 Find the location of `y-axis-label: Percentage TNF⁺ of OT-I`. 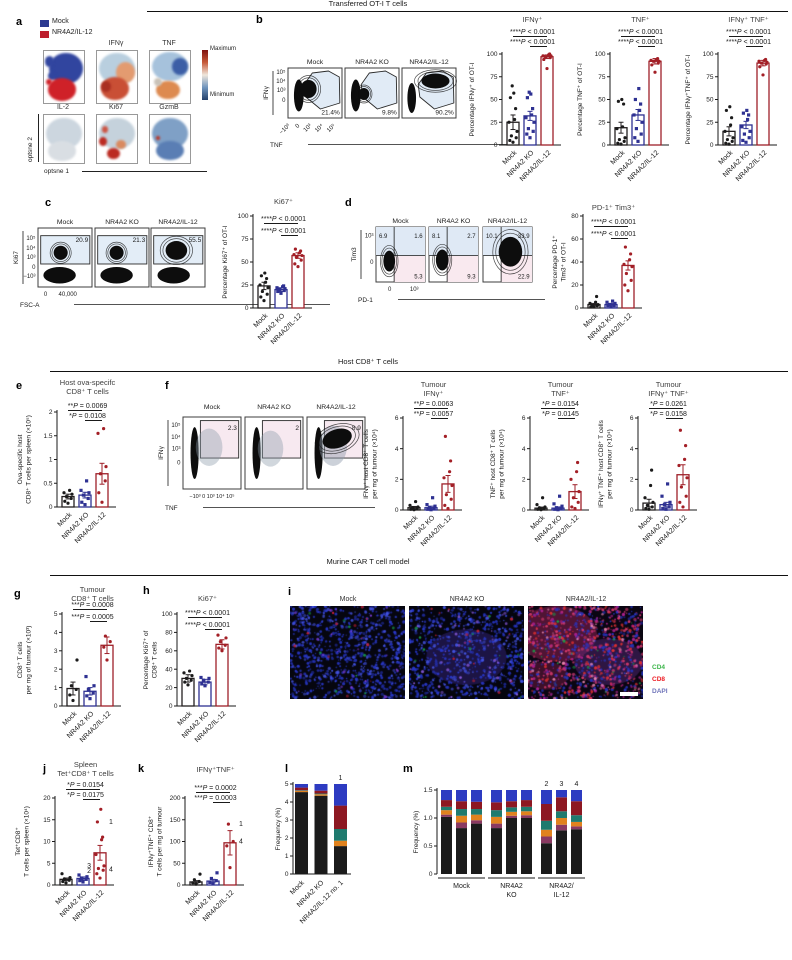

y-axis-label: Percentage TNF⁺ of OT-I is located at coordinates (580, 99).